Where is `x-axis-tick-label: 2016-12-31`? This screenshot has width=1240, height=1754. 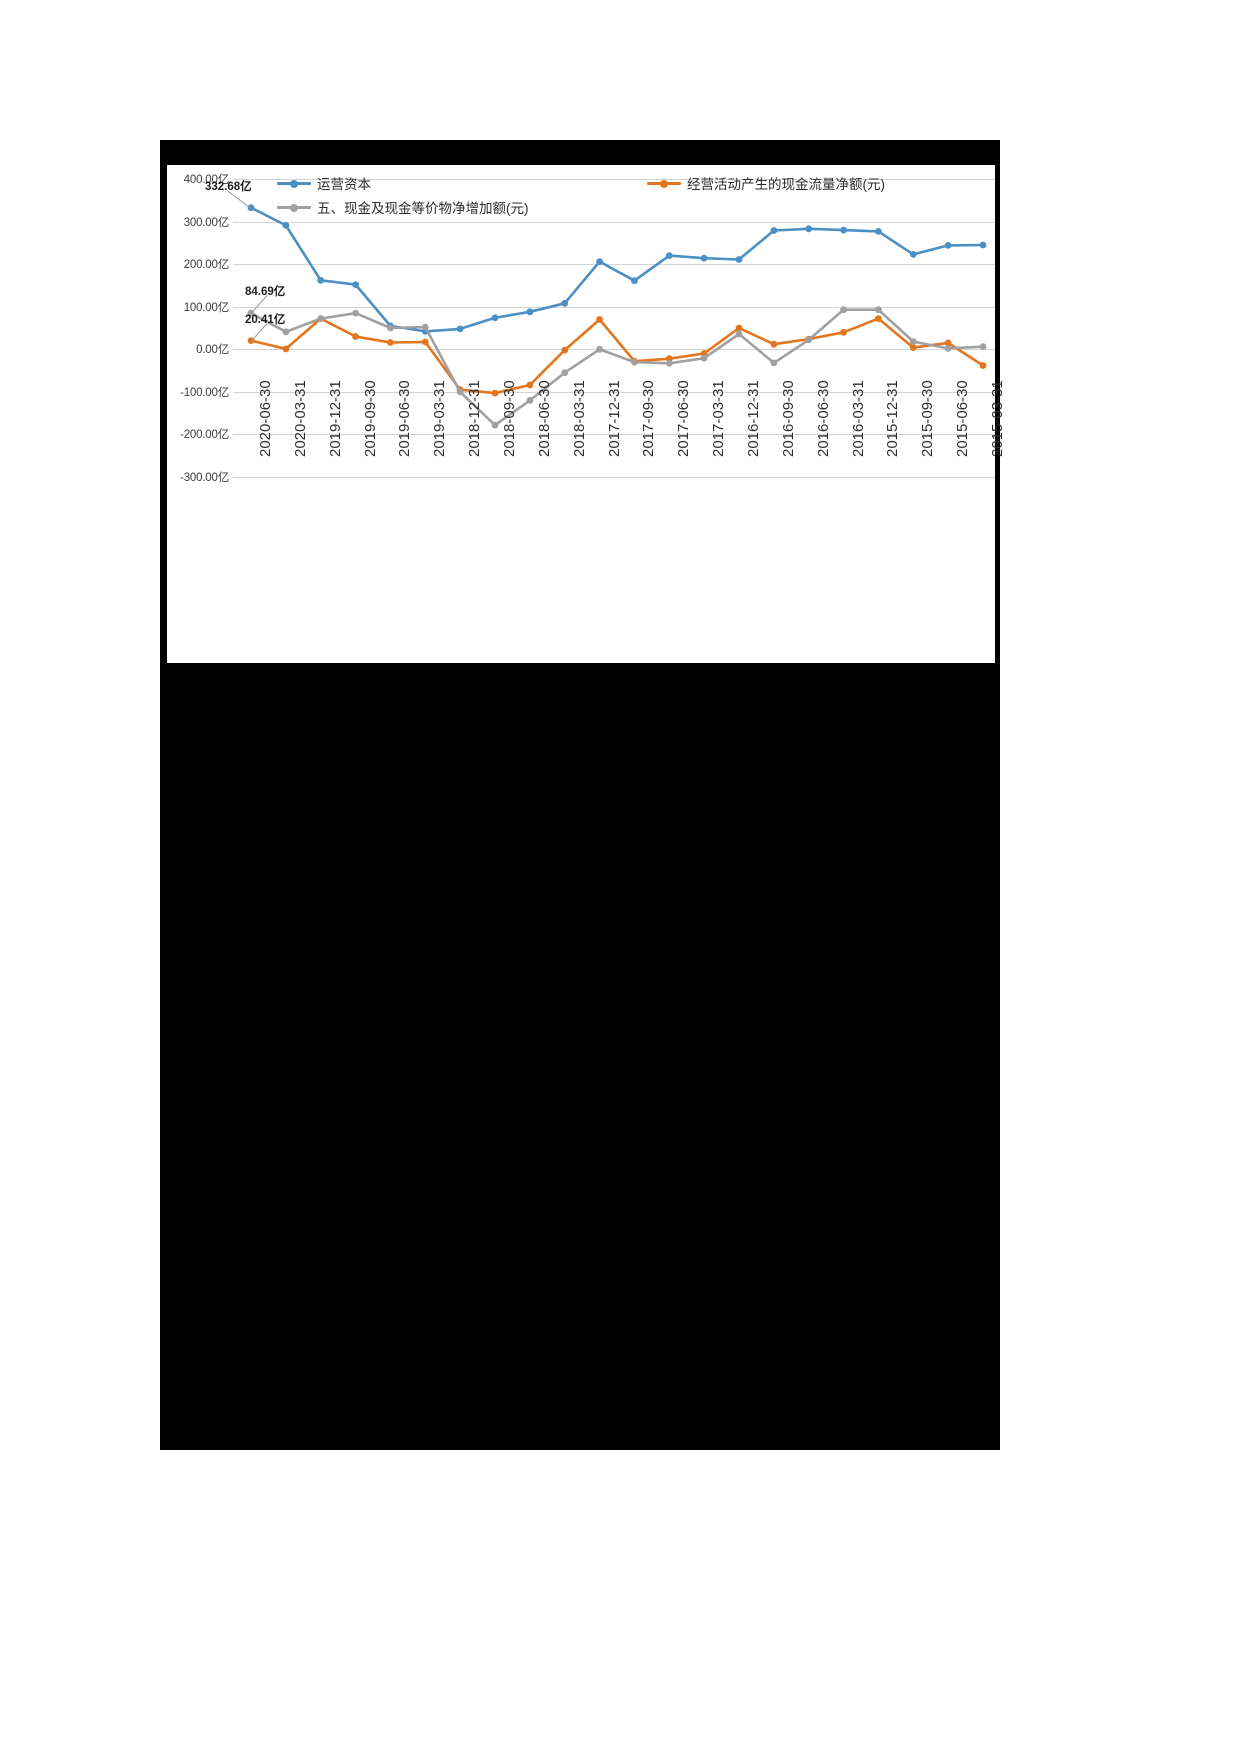
x-axis-tick-label: 2016-12-31 is located at coordinates (753, 419).